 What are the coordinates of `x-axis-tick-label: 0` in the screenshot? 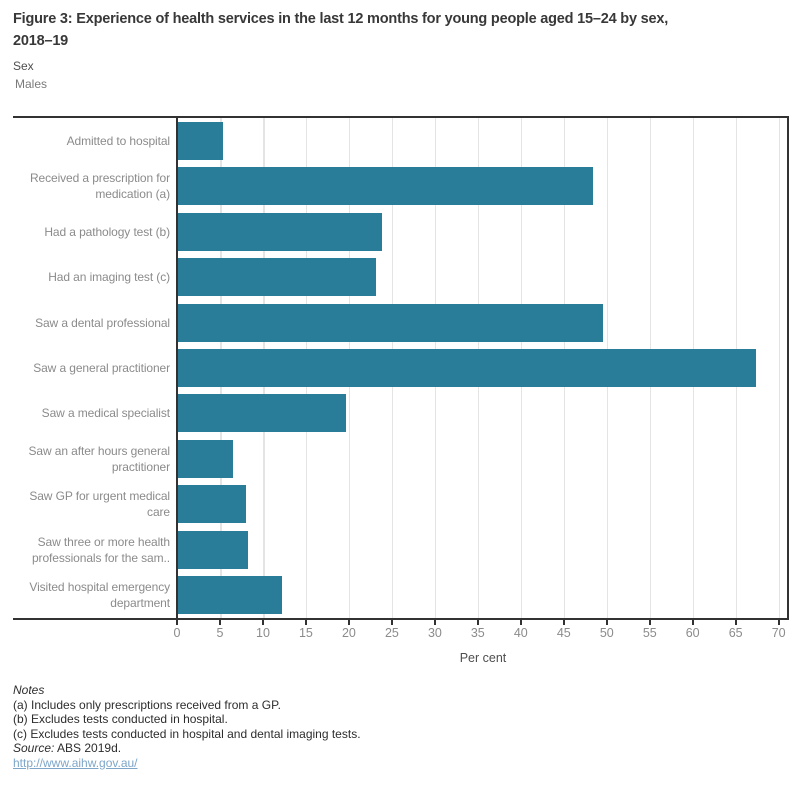 It's located at (177, 633).